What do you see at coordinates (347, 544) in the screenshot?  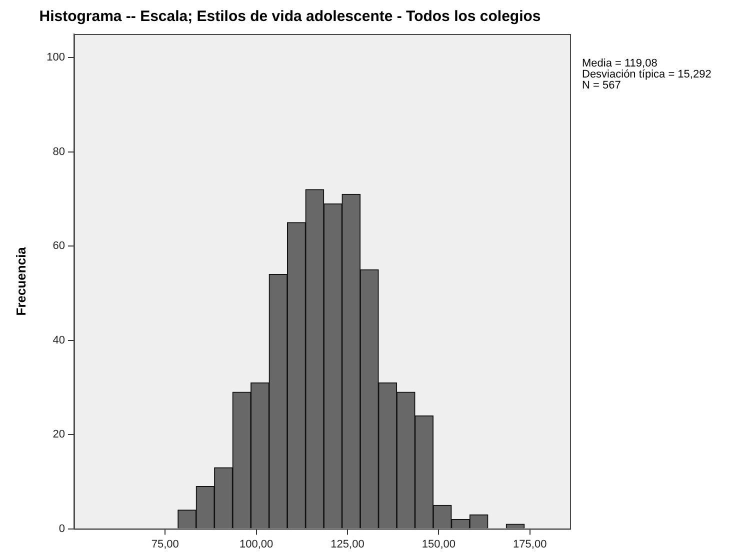 I see `x-tick-label: 125,00` at bounding box center [347, 544].